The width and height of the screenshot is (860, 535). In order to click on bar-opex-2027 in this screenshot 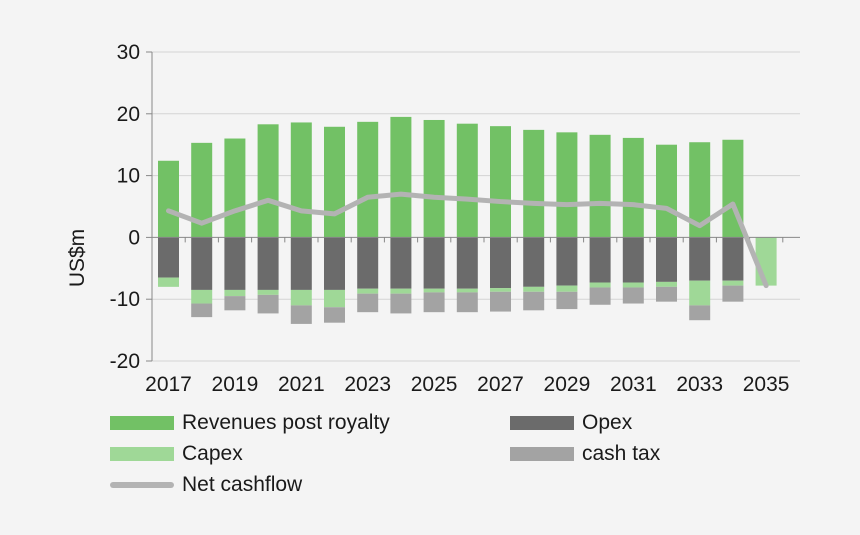, I will do `click(500, 263)`.